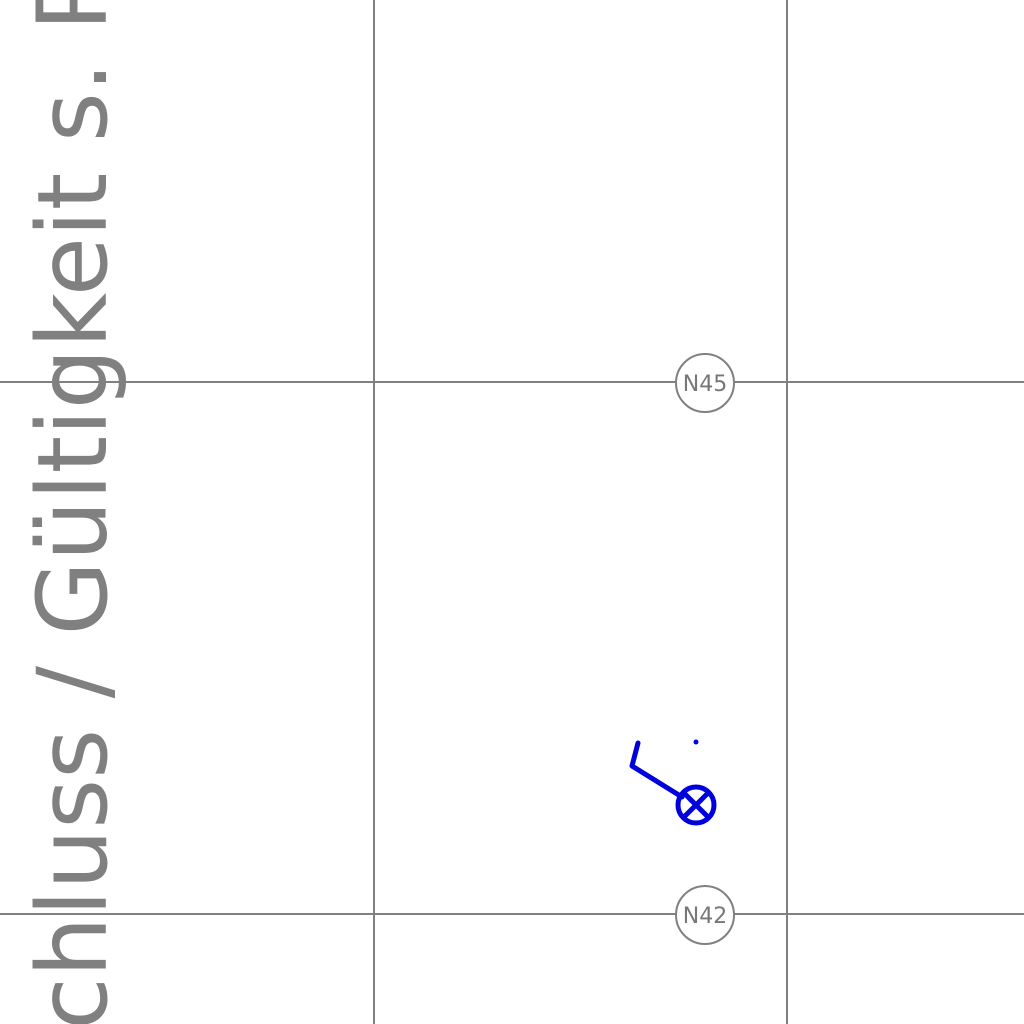 This screenshot has height=1024, width=1024. Describe the element at coordinates (73, 512) in the screenshot. I see `vertical-note: chluss / Gültigkeit s. Plannu` at that location.